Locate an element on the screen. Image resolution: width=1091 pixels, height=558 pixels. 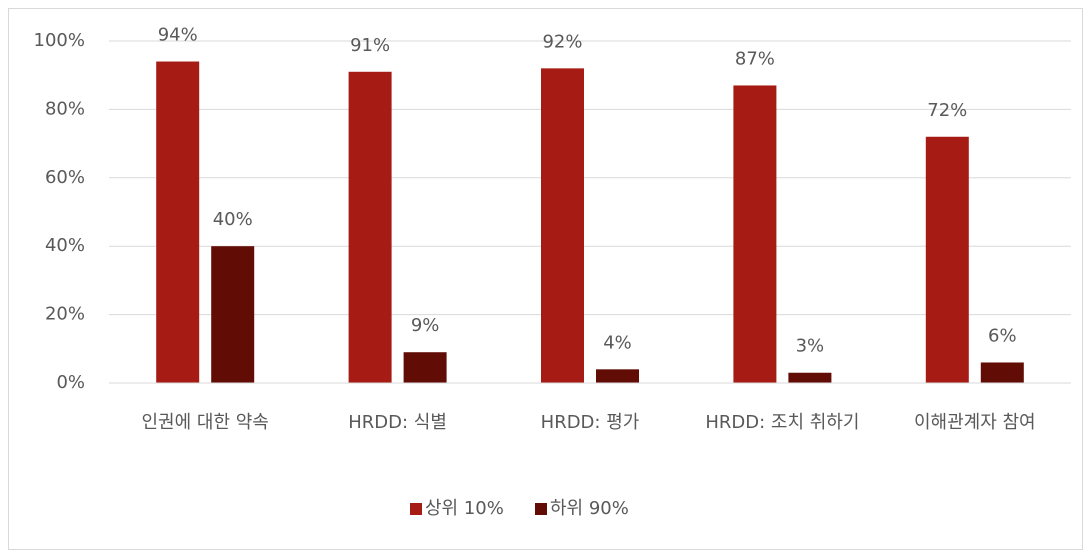
data-label: 6% is located at coordinates (1002, 335).